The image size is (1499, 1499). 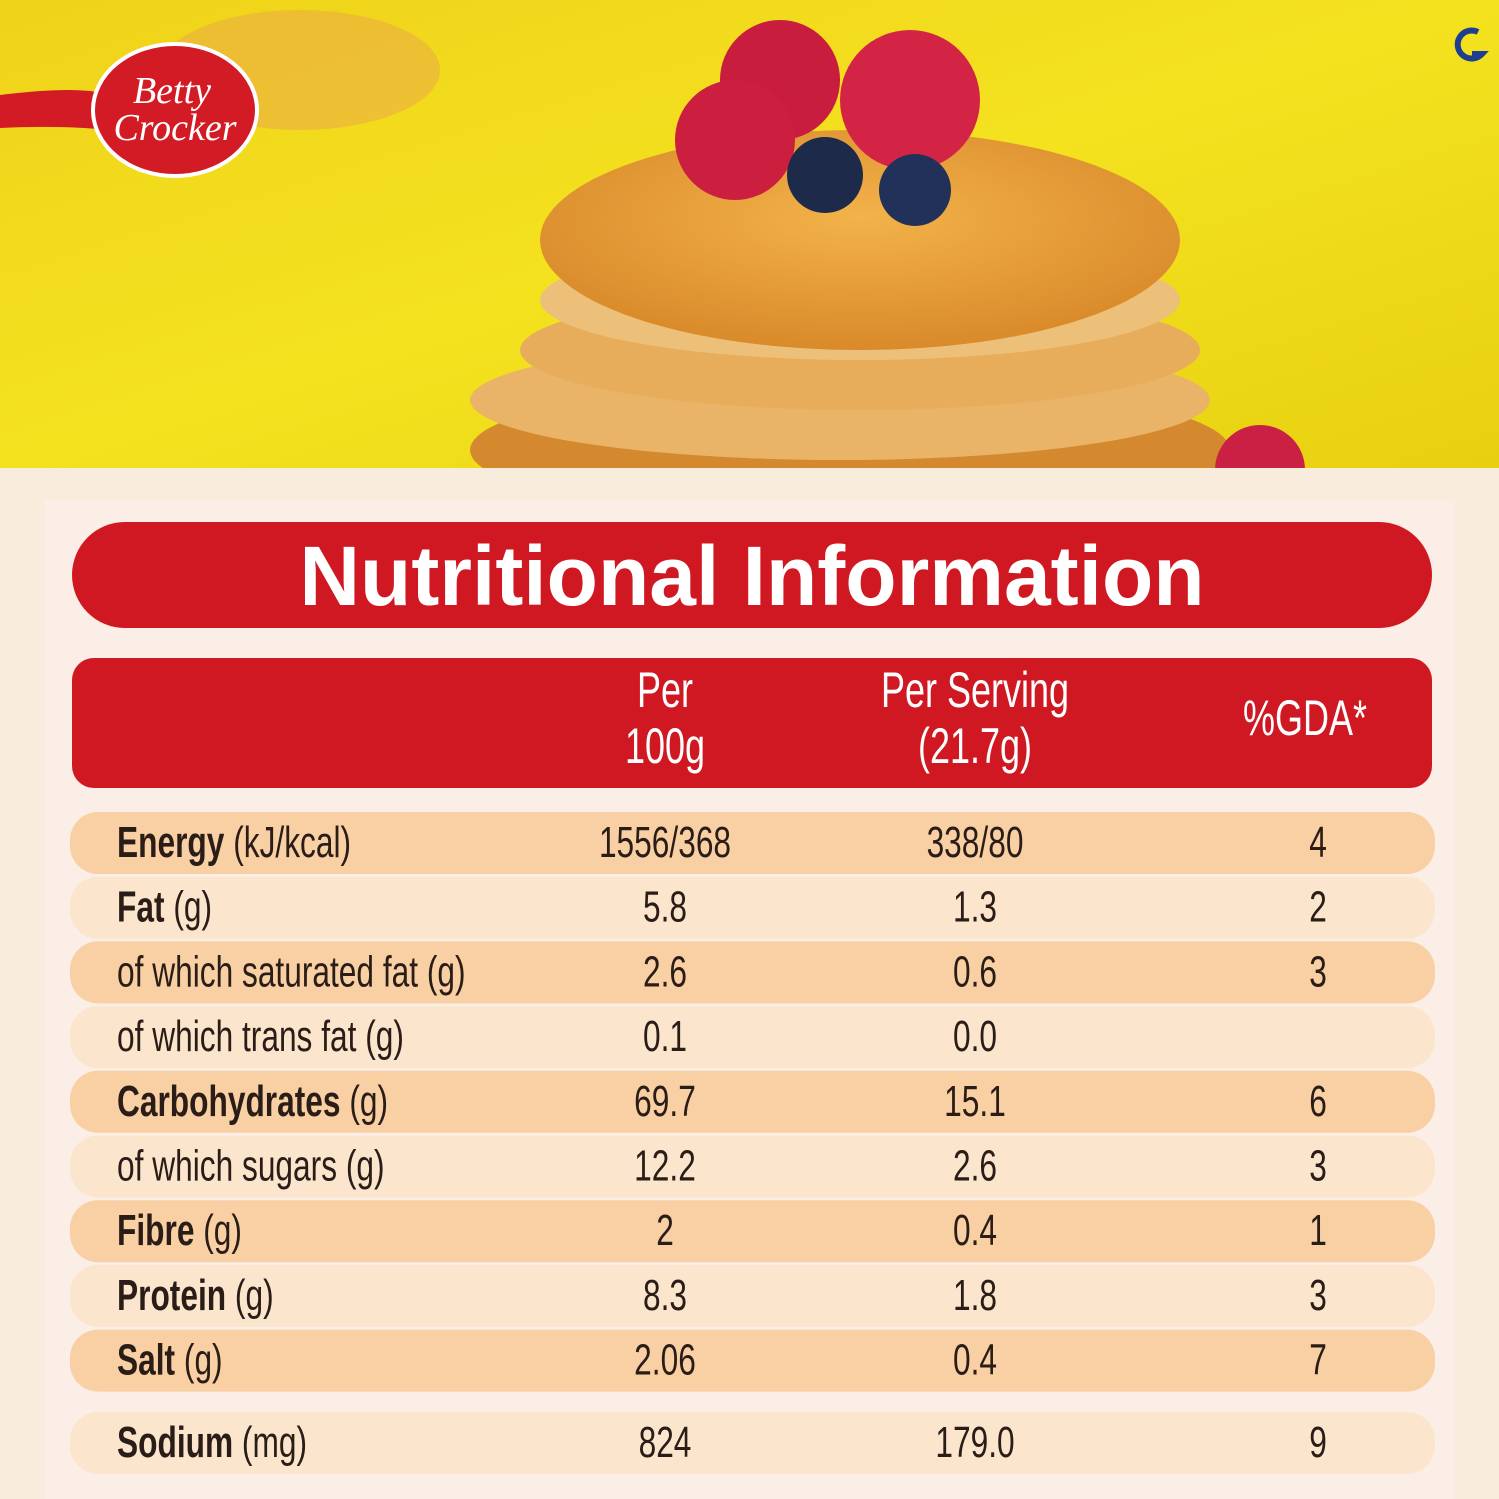 What do you see at coordinates (1318, 907) in the screenshot?
I see `gda: 2` at bounding box center [1318, 907].